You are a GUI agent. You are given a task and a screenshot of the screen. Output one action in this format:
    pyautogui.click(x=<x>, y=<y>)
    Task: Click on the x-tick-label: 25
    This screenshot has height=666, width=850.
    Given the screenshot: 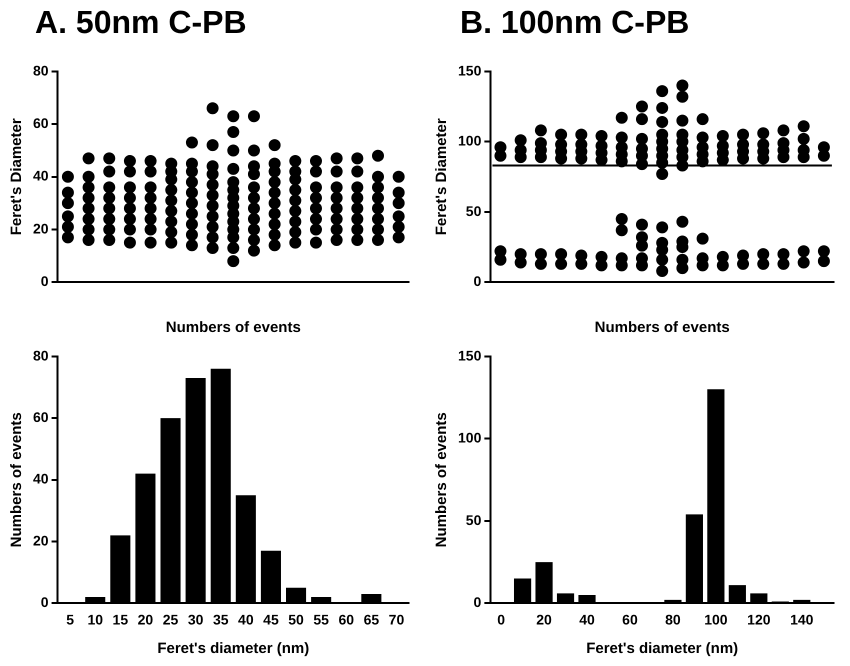 What is the action you would take?
    pyautogui.click(x=170, y=619)
    